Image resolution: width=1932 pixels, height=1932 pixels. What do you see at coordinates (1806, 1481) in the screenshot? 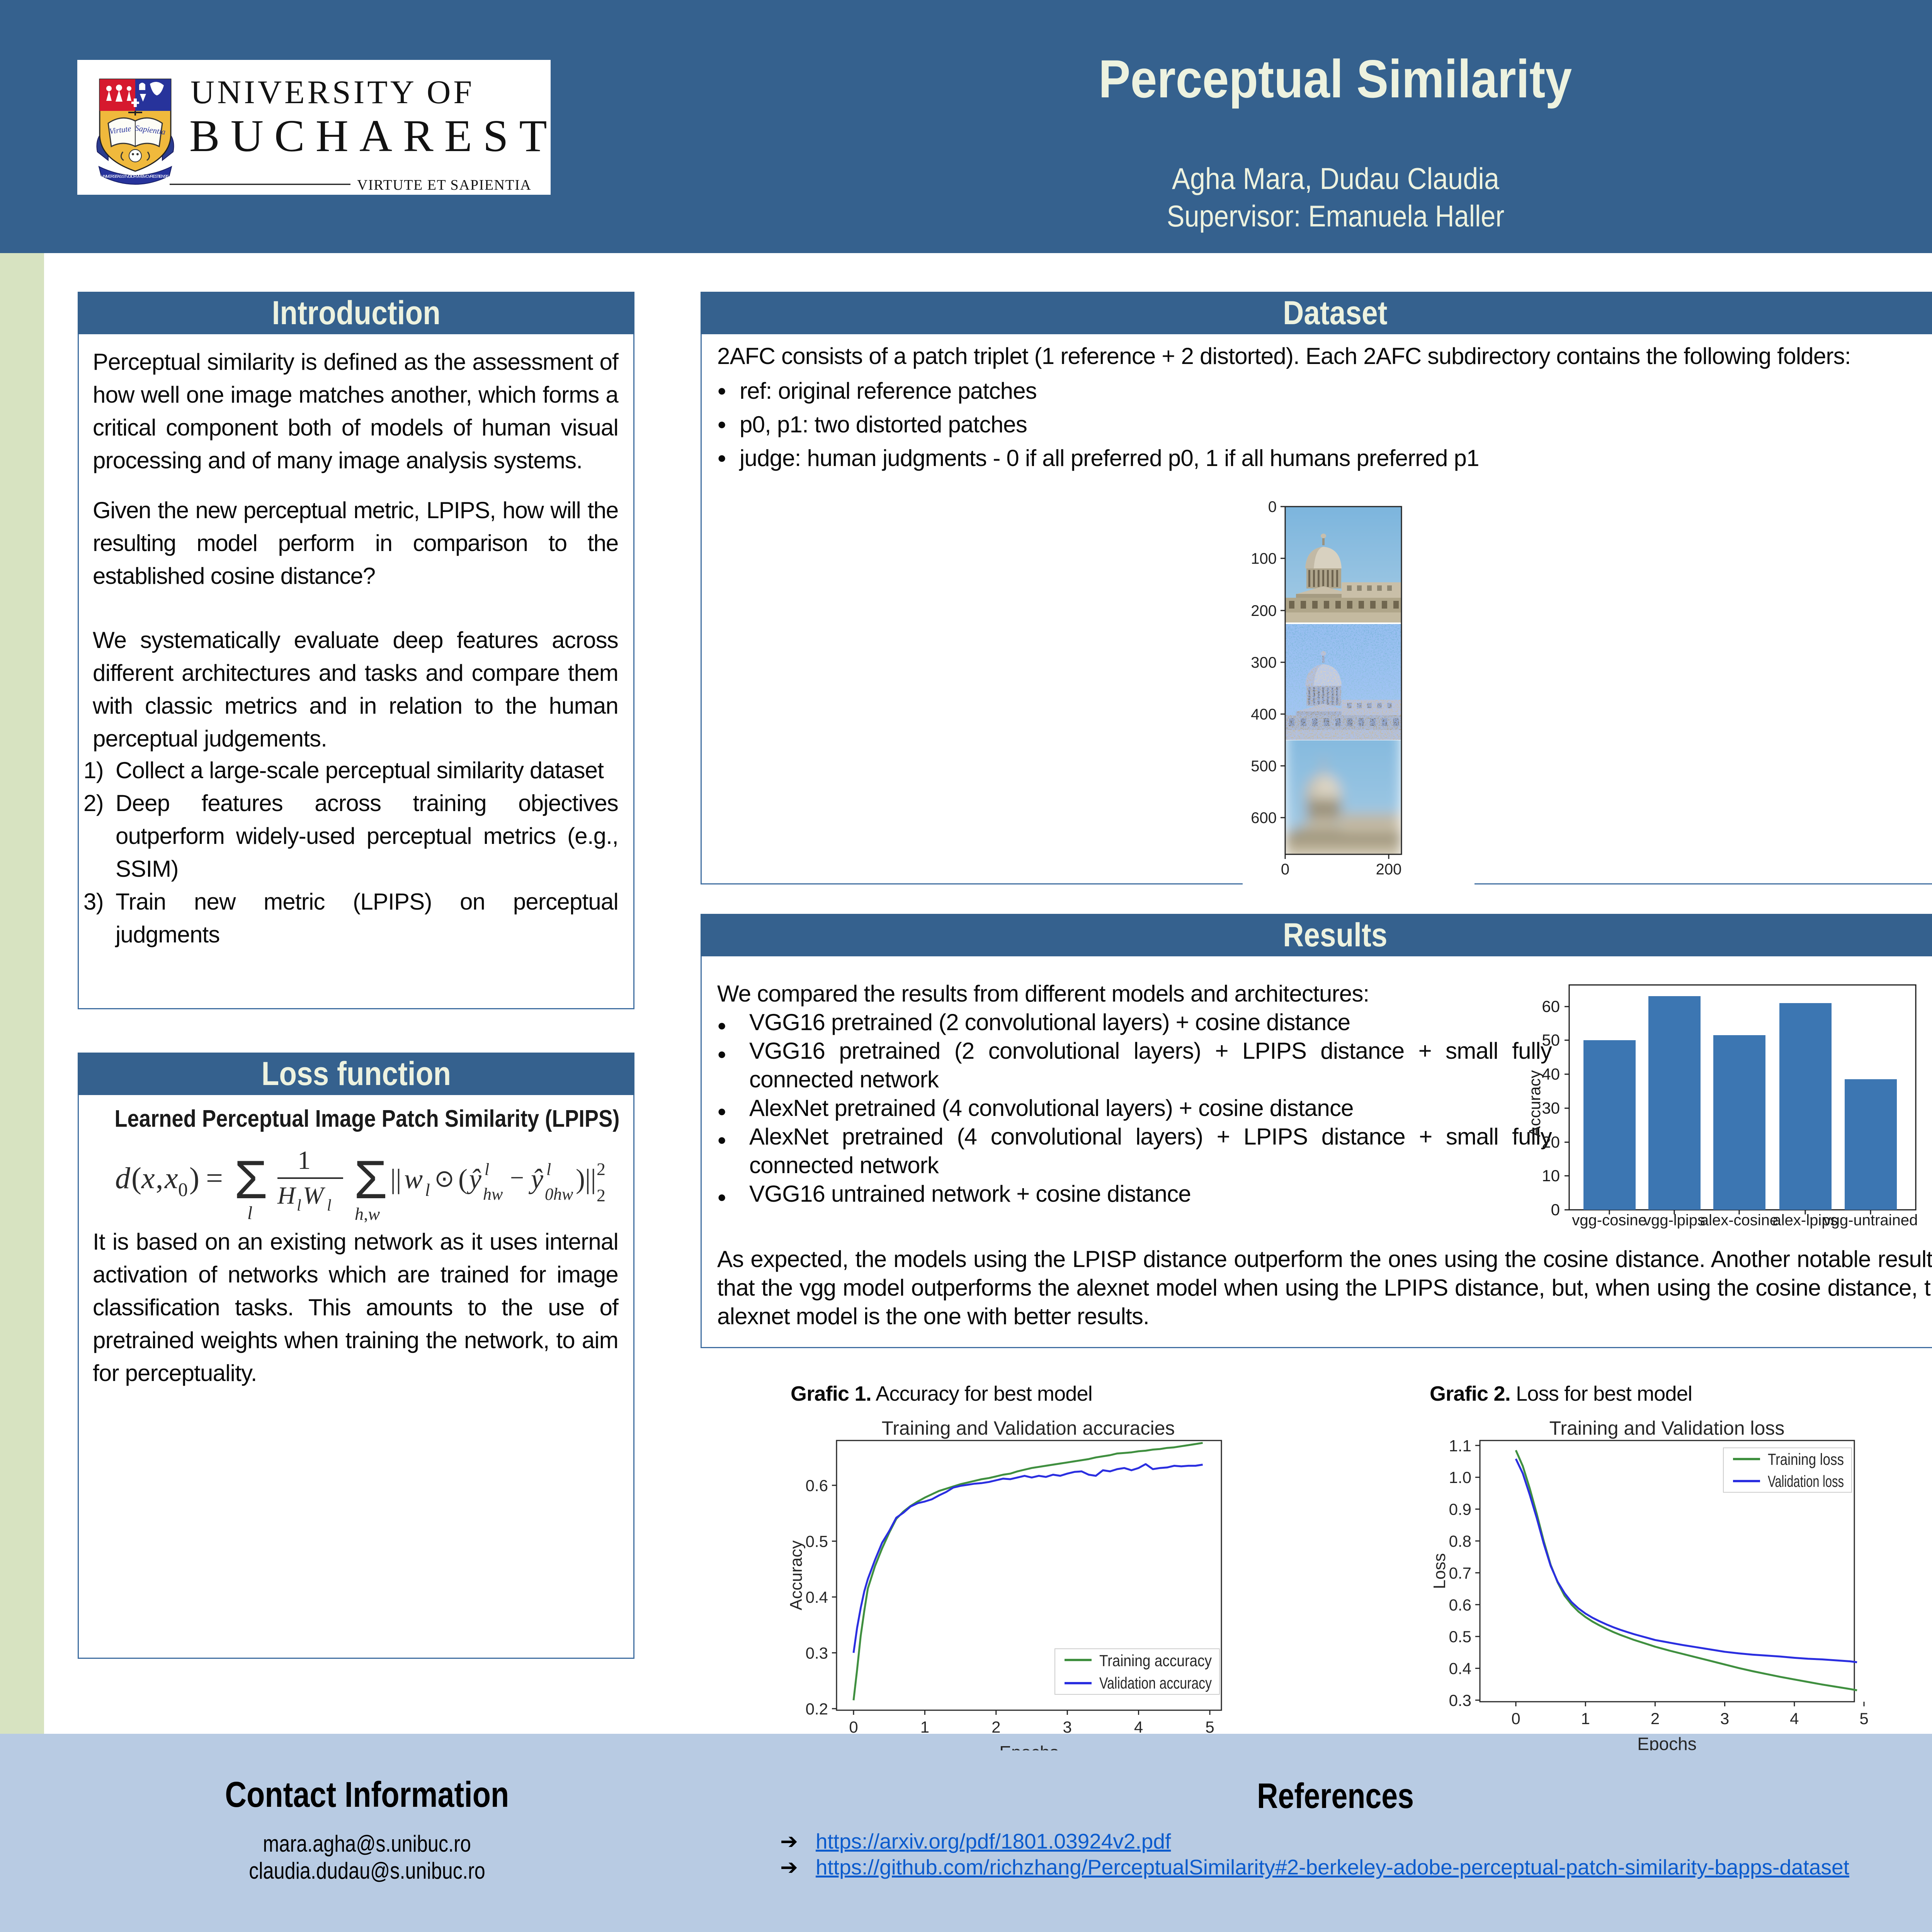
I see `svg-text: Validation loss` at bounding box center [1806, 1481].